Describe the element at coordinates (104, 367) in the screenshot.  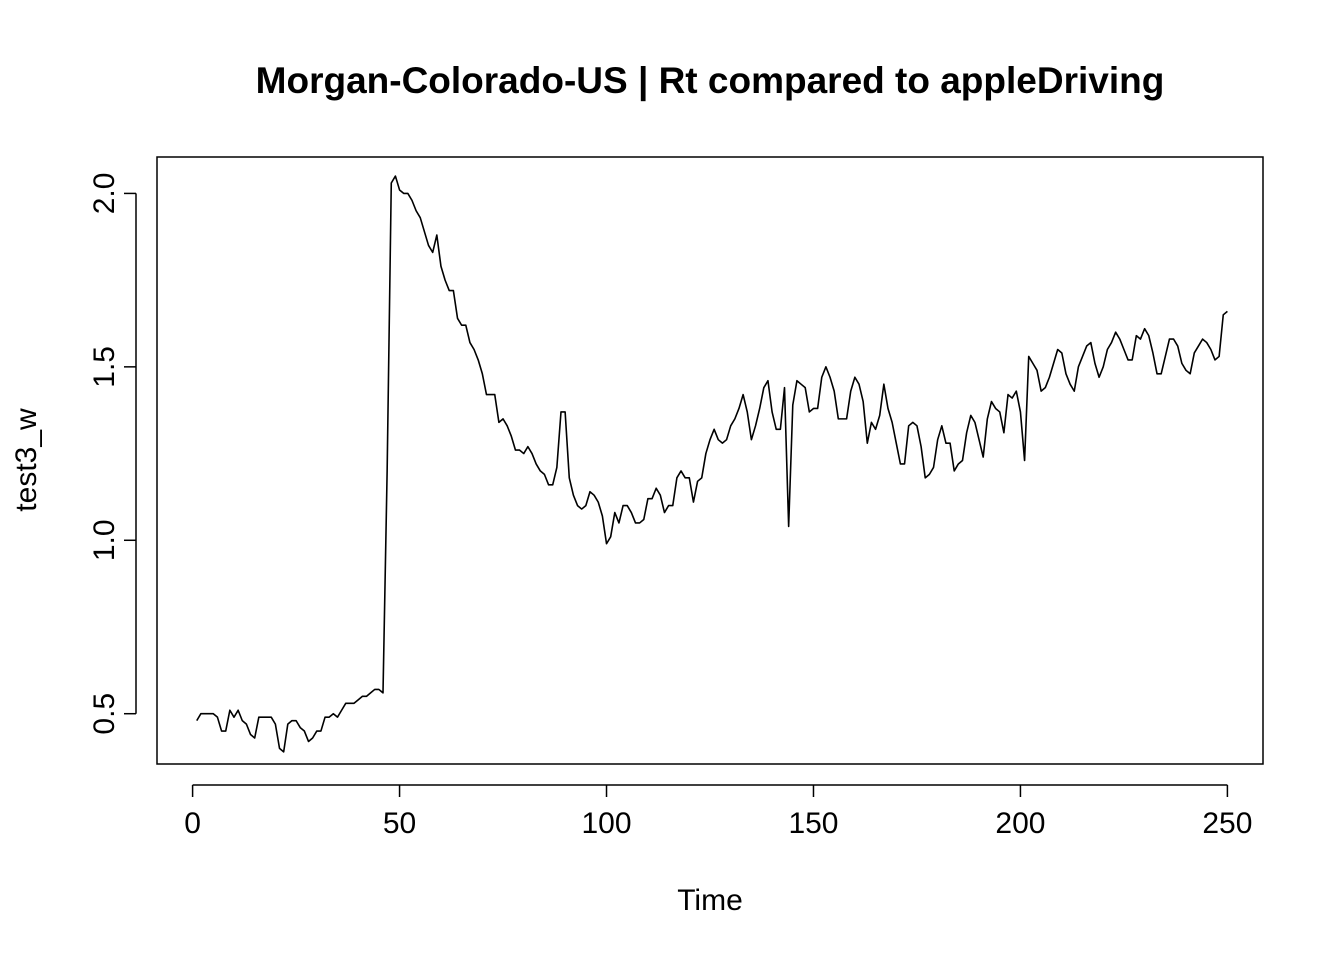
I see `y-tick-label: 1.5` at that location.